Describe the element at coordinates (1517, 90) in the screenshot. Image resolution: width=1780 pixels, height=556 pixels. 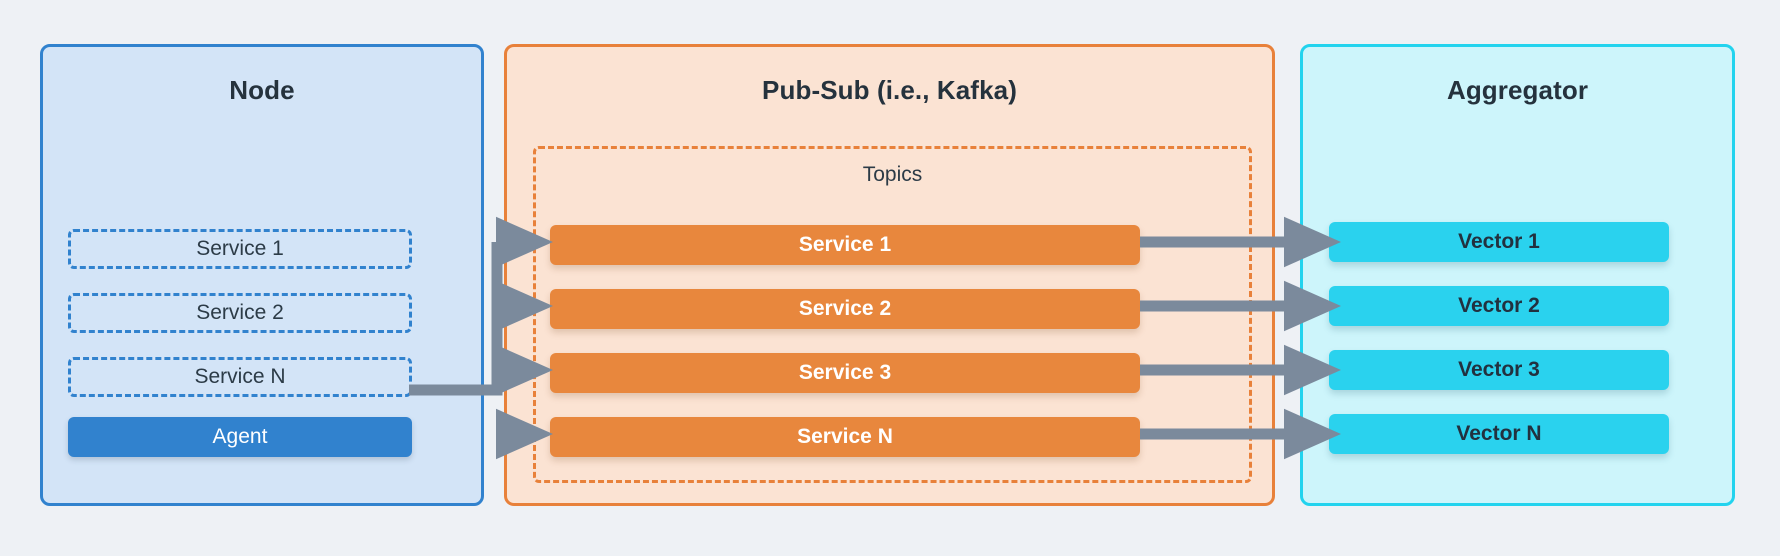
I see `panel-aggregator-title: Aggregator` at that location.